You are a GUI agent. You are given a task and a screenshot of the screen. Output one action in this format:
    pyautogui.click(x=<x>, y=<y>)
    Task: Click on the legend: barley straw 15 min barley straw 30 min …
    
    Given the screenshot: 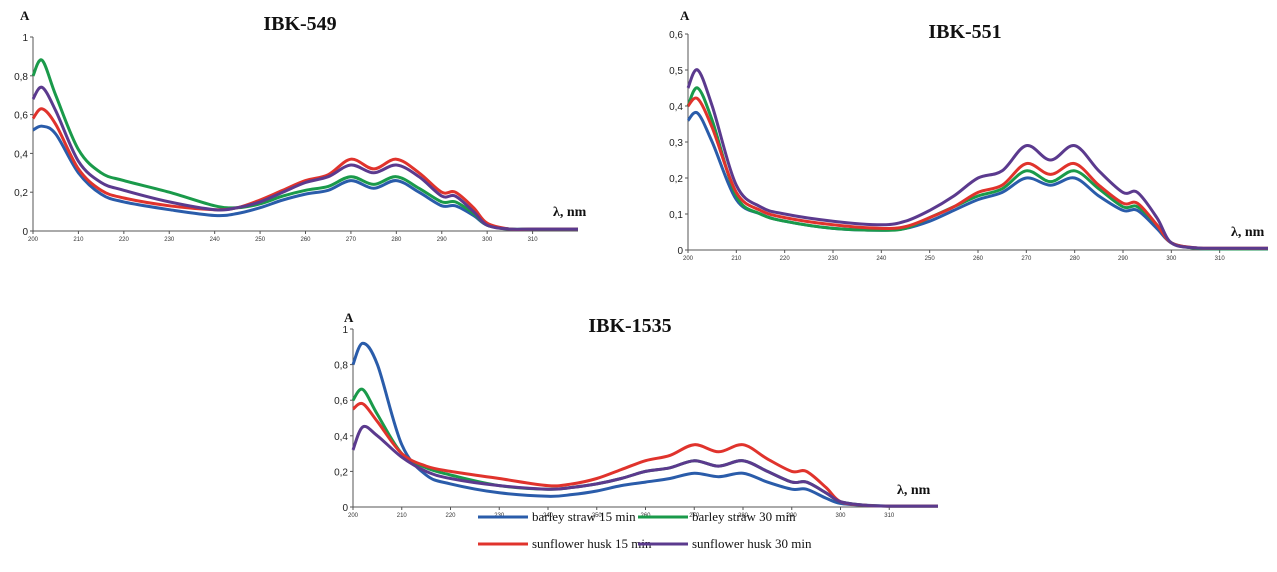 What is the action you would take?
    pyautogui.click(x=645, y=530)
    